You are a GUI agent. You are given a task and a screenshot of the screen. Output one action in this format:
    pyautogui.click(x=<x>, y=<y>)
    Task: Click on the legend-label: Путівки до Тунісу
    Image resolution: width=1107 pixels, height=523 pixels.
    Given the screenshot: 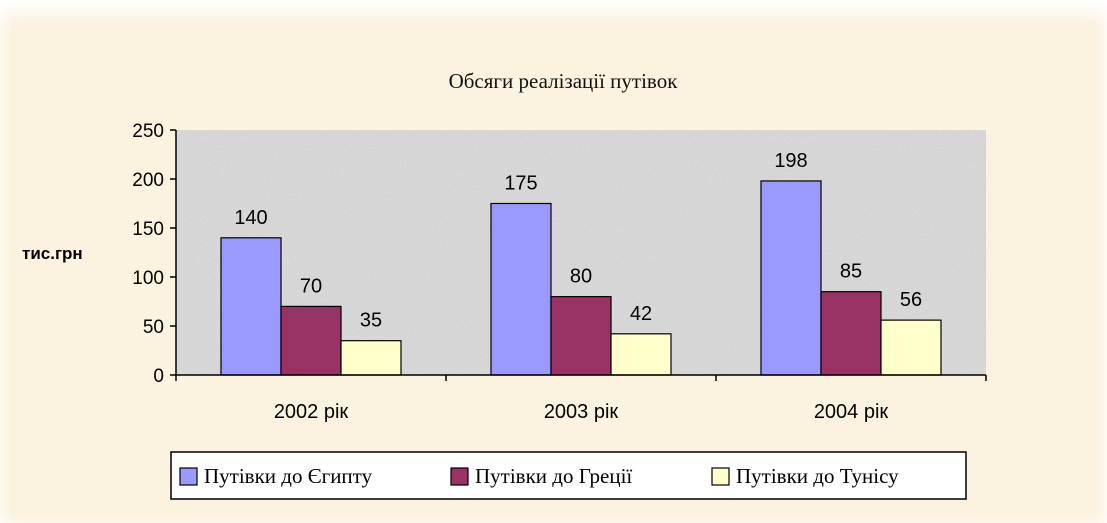 What is the action you would take?
    pyautogui.click(x=817, y=476)
    